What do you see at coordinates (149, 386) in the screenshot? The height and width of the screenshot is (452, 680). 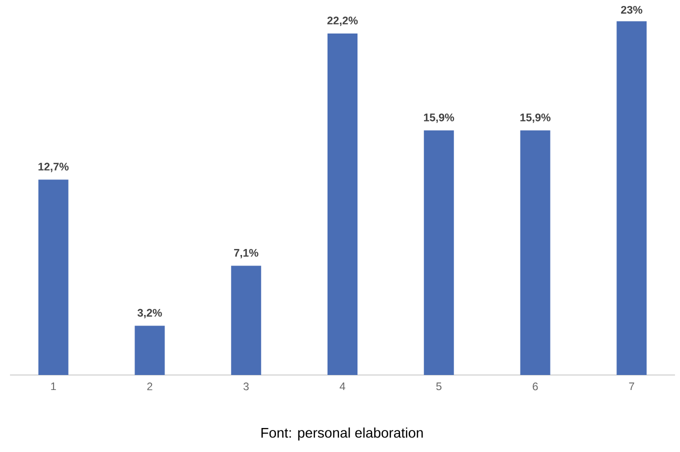 I see `x-tick-label: 2` at bounding box center [149, 386].